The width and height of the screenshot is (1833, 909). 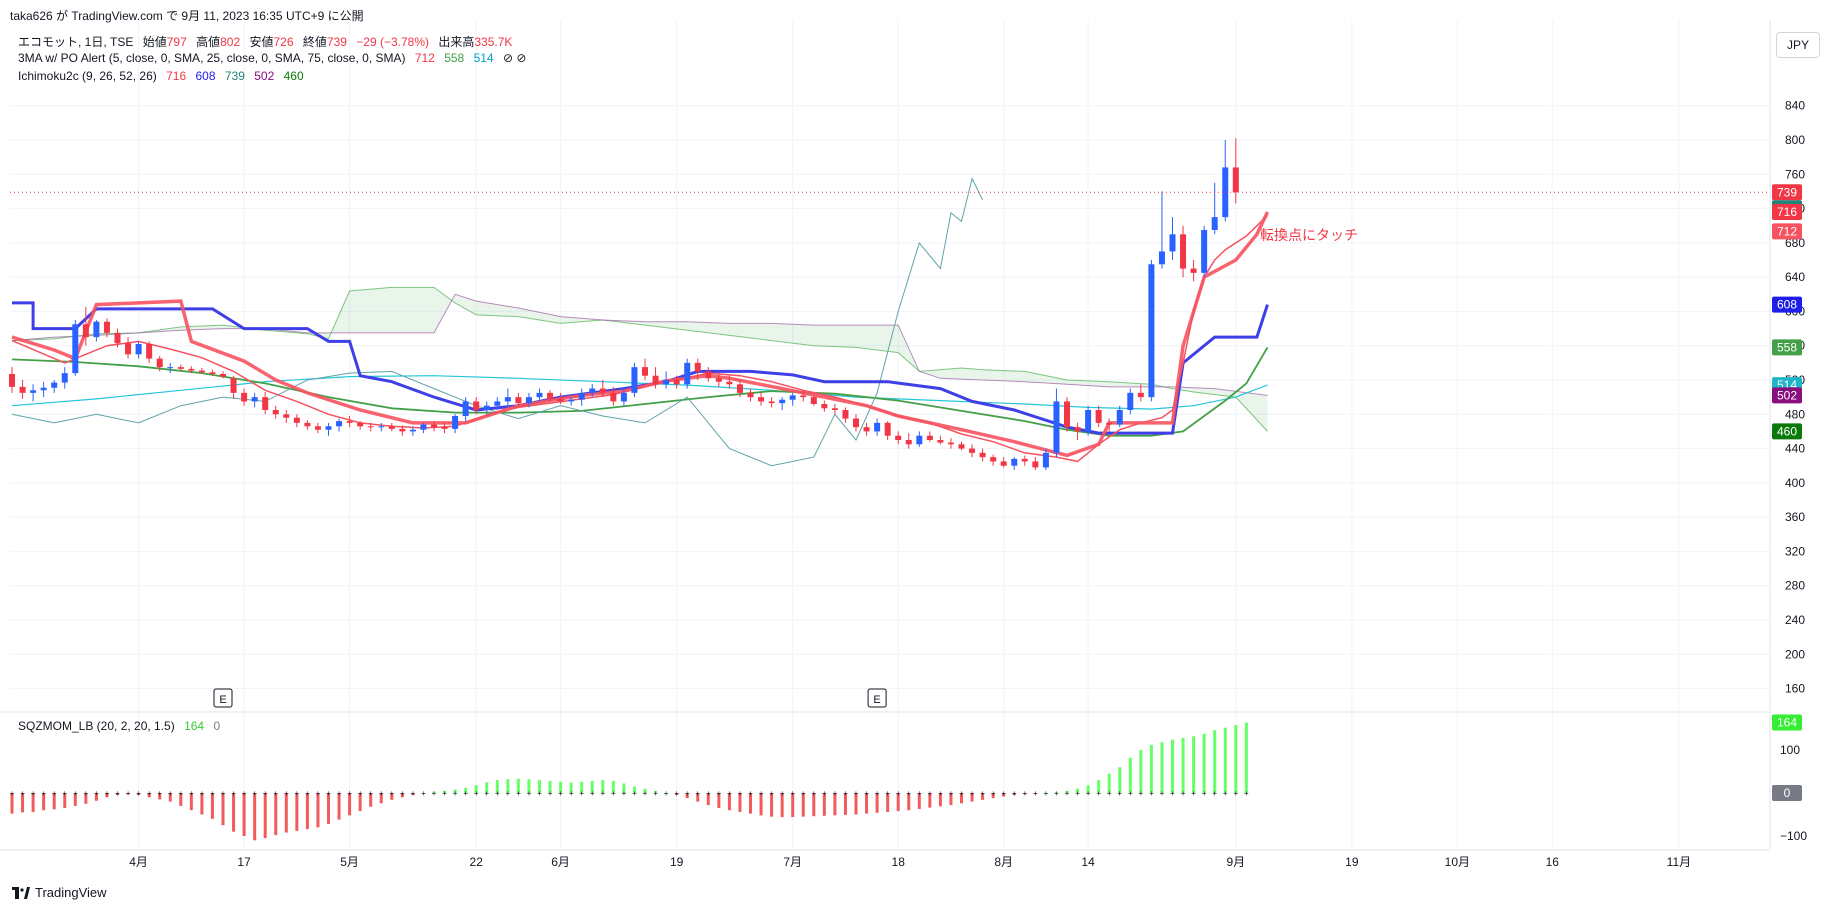 What do you see at coordinates (483, 58) in the screenshot?
I see `legend-ma-v3: 514` at bounding box center [483, 58].